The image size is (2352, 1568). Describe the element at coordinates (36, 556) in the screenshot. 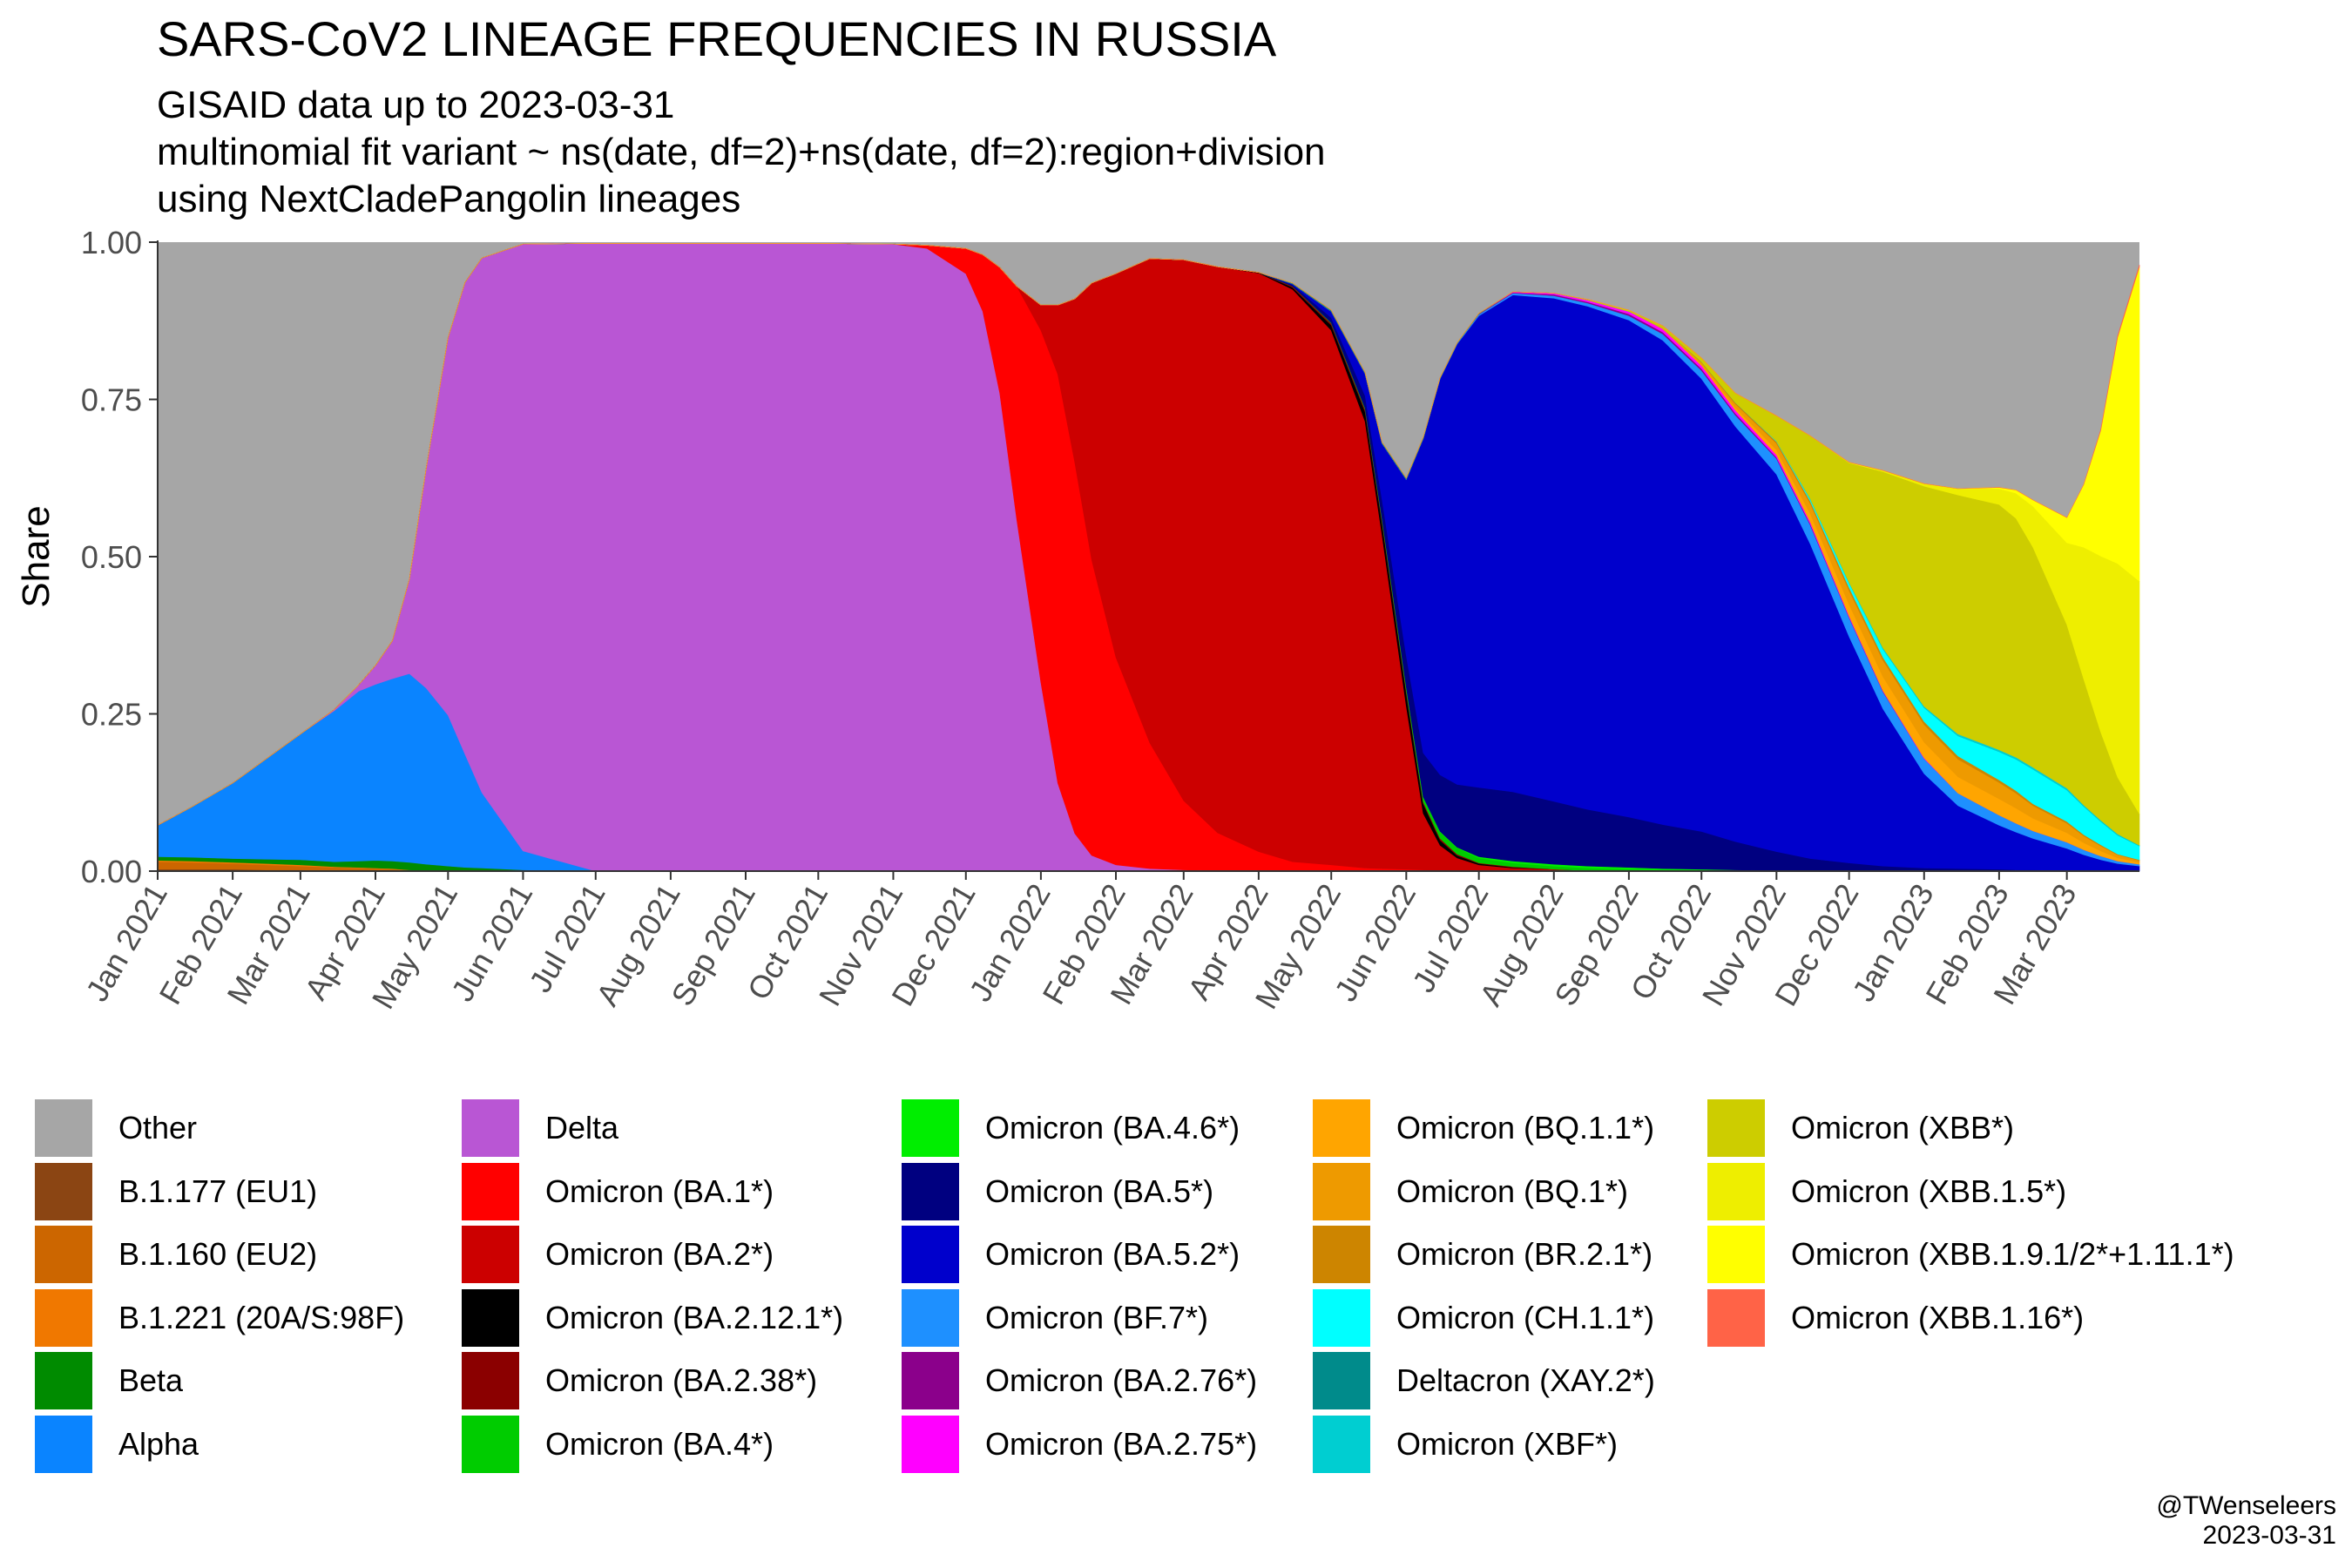

I see `y-axis-label: Share` at that location.